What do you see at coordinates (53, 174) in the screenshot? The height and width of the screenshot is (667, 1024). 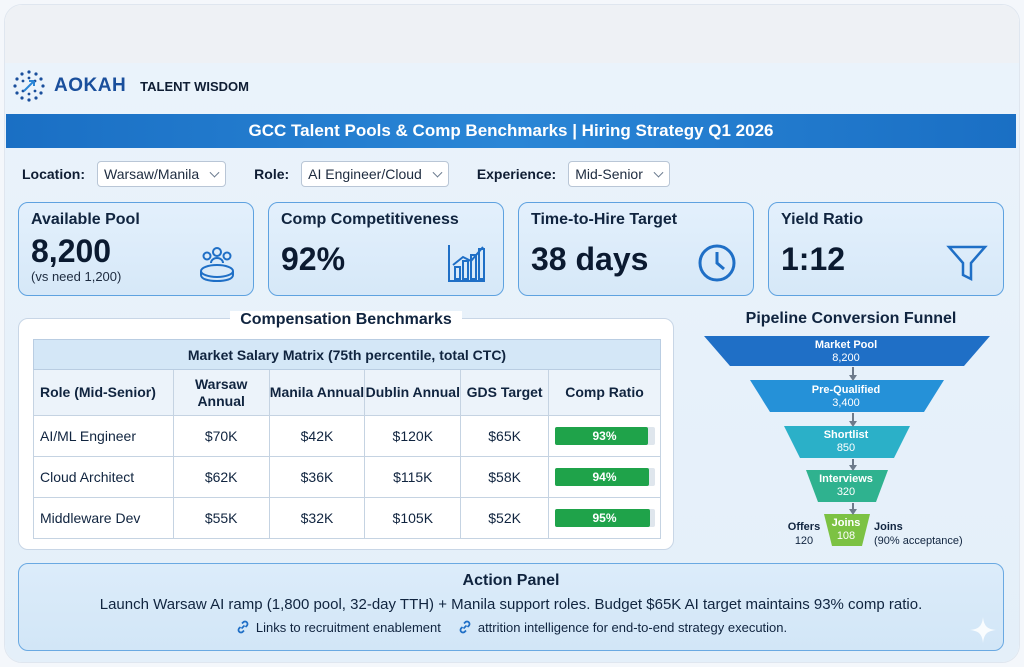 I see `location-label: Location:` at bounding box center [53, 174].